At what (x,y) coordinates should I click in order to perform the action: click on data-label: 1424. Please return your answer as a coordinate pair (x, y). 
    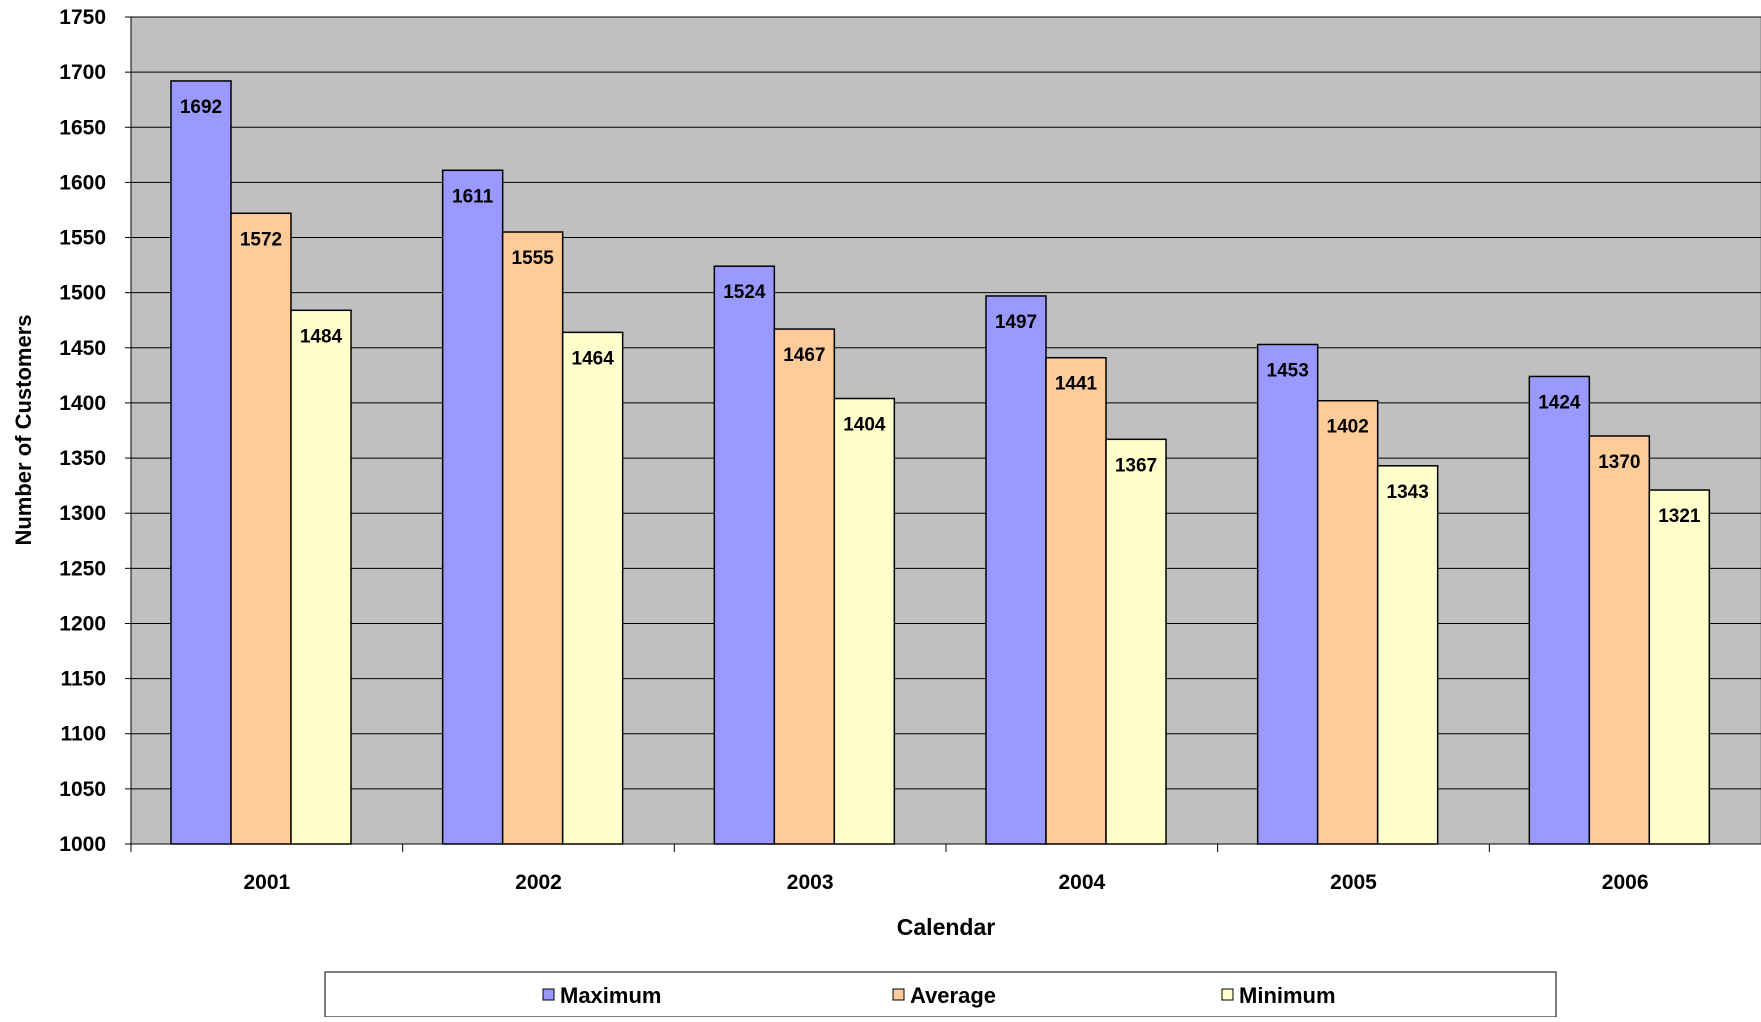
    Looking at the image, I should click on (1559, 402).